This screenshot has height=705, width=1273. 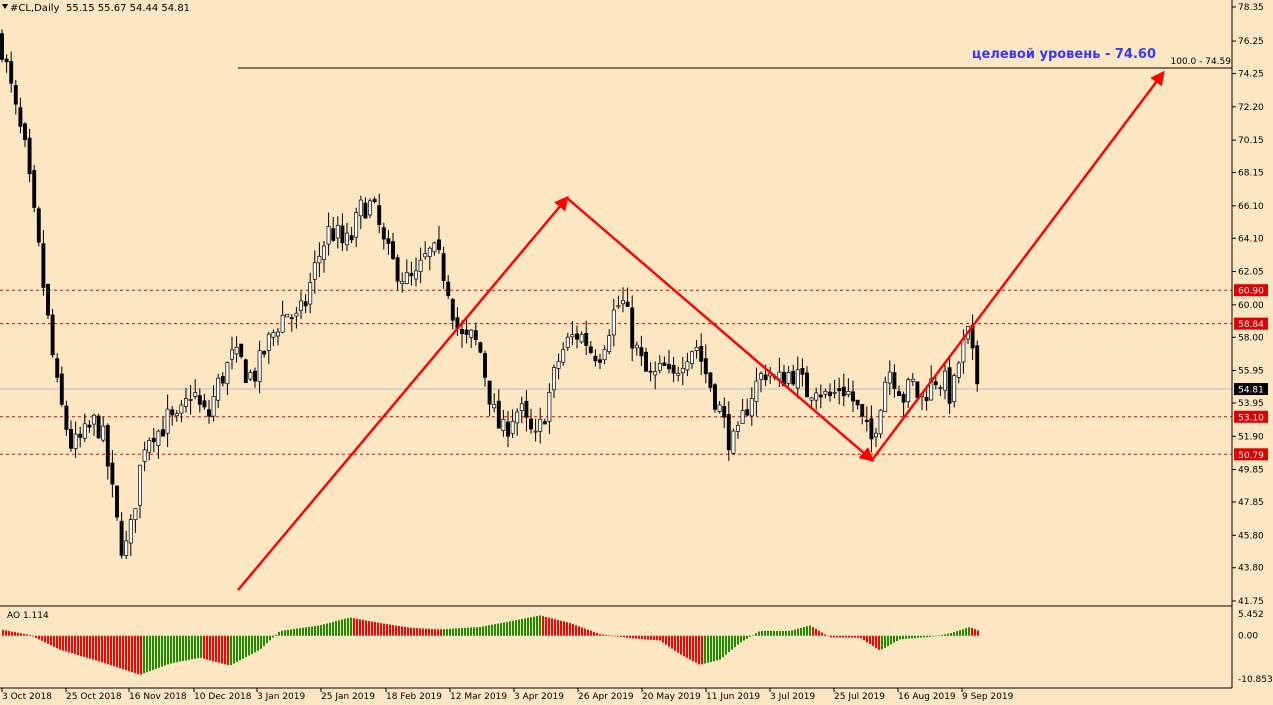 What do you see at coordinates (539, 697) in the screenshot?
I see `x-tick-label: 3 Apr 2019` at bounding box center [539, 697].